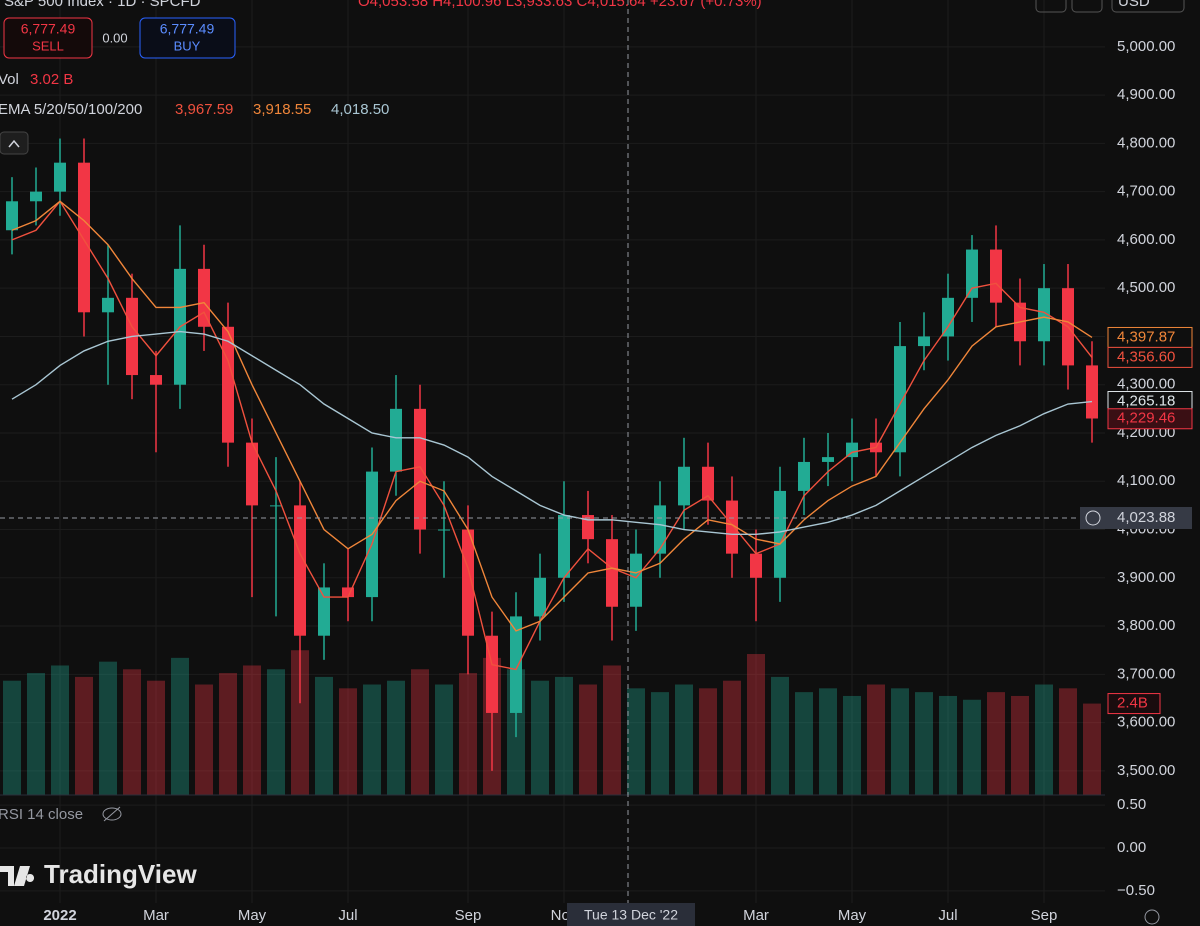  I want to click on volume-label: 2.4B, so click(1132, 703).